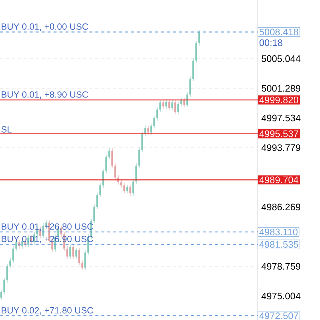 The height and width of the screenshot is (320, 320). Describe the element at coordinates (281, 296) in the screenshot. I see `y-tick-label: 4975.004` at that location.